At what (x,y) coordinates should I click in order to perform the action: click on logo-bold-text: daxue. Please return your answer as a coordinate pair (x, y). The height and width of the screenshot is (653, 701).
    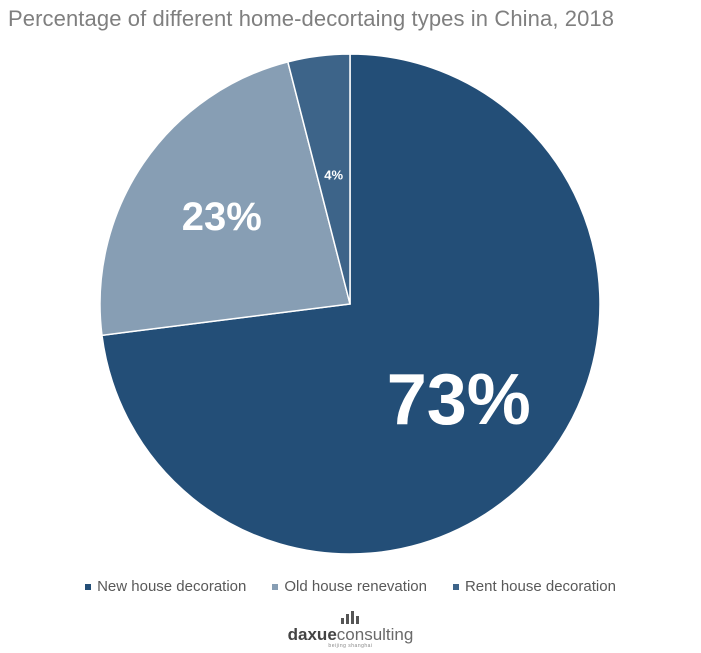
    Looking at the image, I should click on (312, 634).